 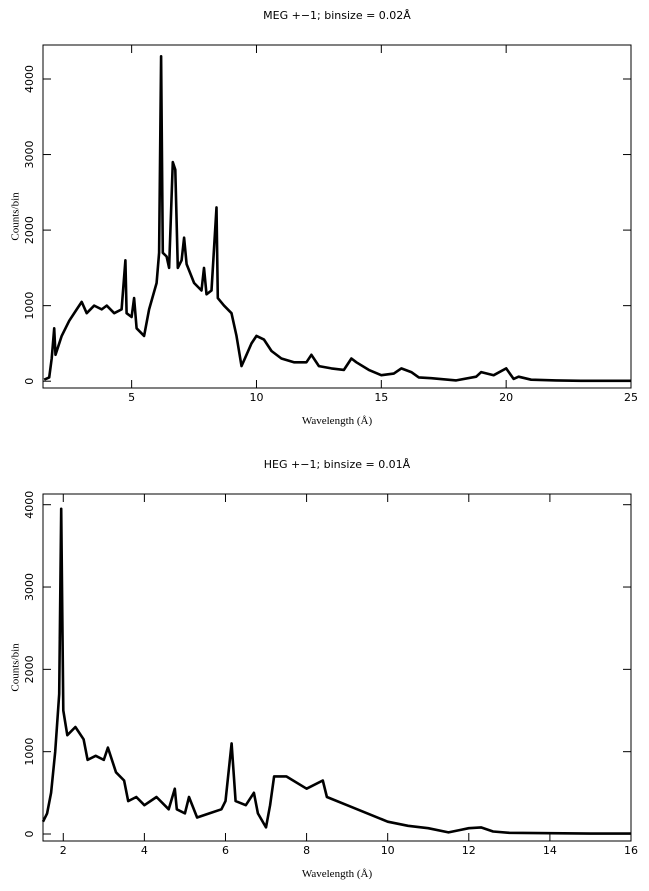 I want to click on x-tick-label: 2, so click(x=63, y=850).